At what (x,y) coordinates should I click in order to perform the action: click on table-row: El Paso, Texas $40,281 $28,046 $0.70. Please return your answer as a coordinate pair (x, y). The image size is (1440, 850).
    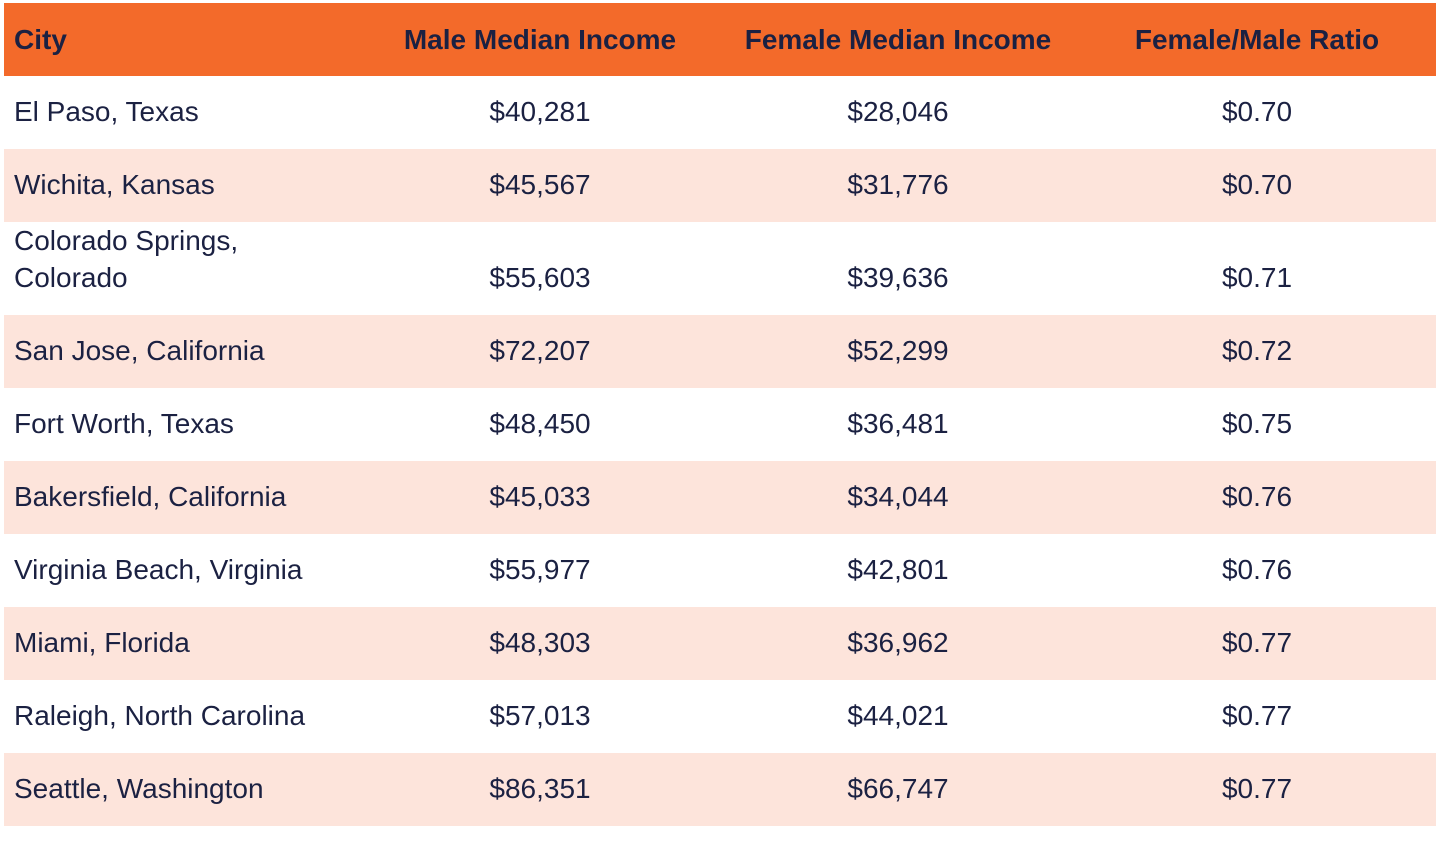
    Looking at the image, I should click on (720, 112).